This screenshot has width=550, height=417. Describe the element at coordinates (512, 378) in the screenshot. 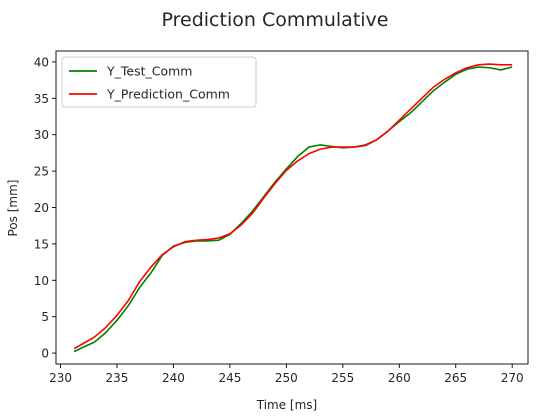

I see `x-tick-label: 270` at that location.